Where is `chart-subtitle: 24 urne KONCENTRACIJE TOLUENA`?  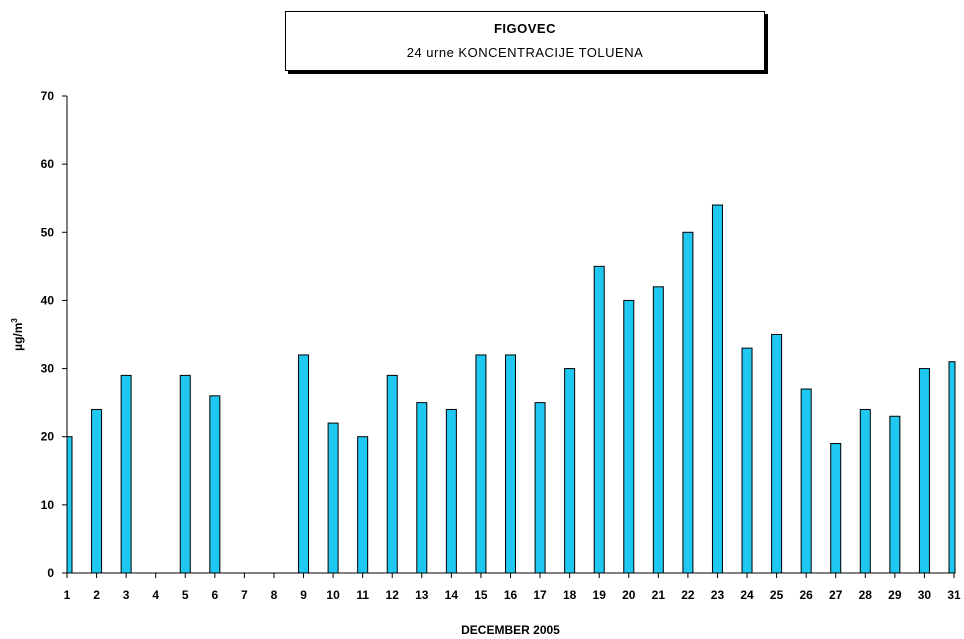 chart-subtitle: 24 urne KONCENTRACIJE TOLUENA is located at coordinates (525, 52).